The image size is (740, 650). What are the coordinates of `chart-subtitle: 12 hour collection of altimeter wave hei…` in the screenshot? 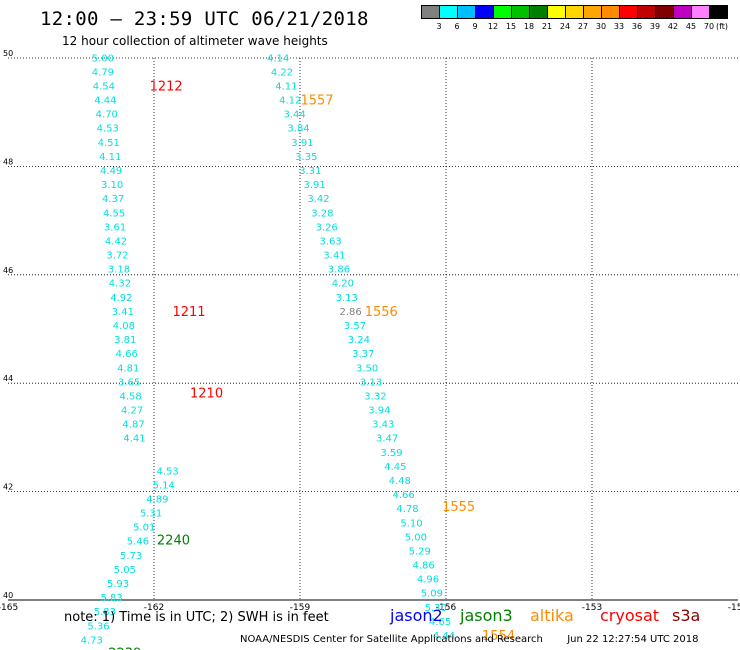 It's located at (195, 41).